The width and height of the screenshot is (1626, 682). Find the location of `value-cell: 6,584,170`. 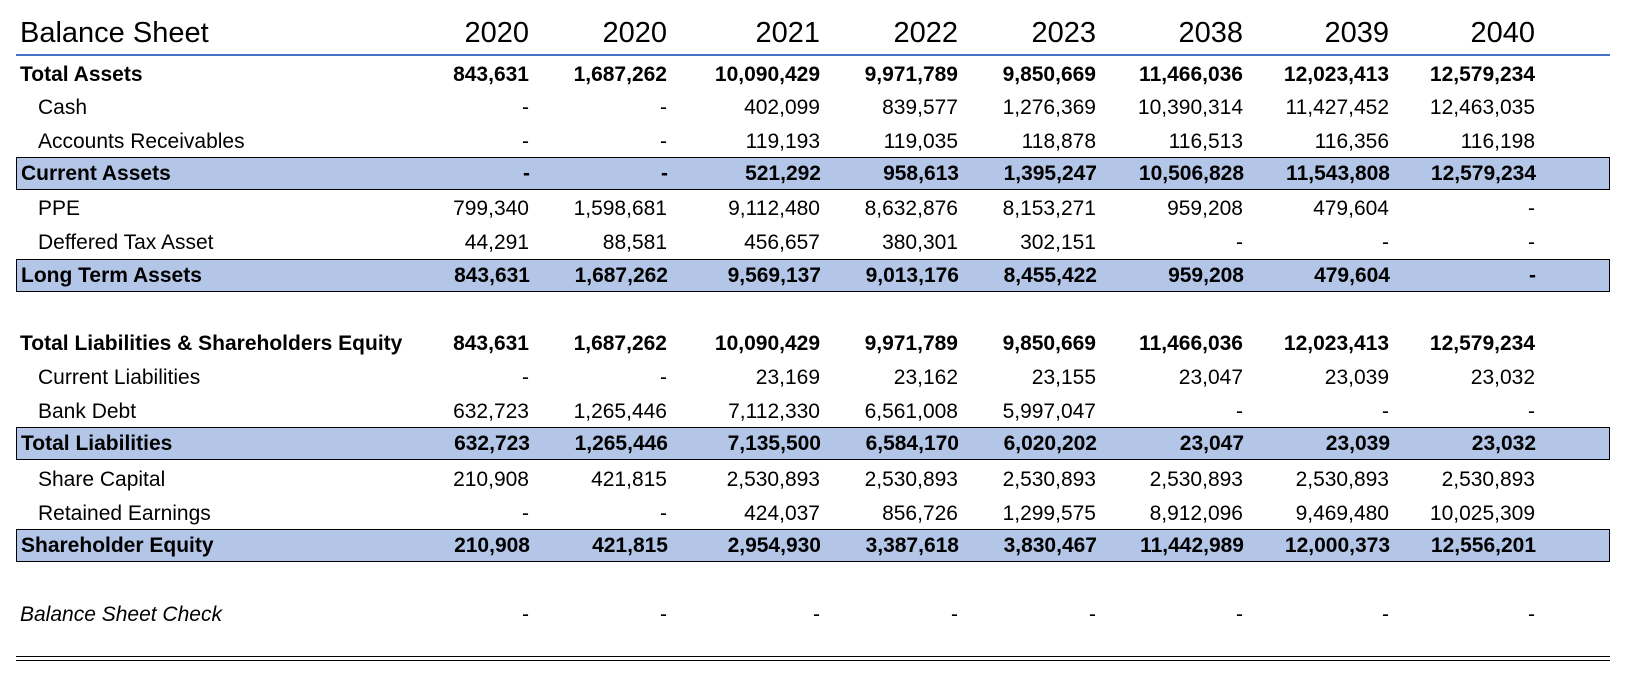

value-cell: 6,584,170 is located at coordinates (912, 443).